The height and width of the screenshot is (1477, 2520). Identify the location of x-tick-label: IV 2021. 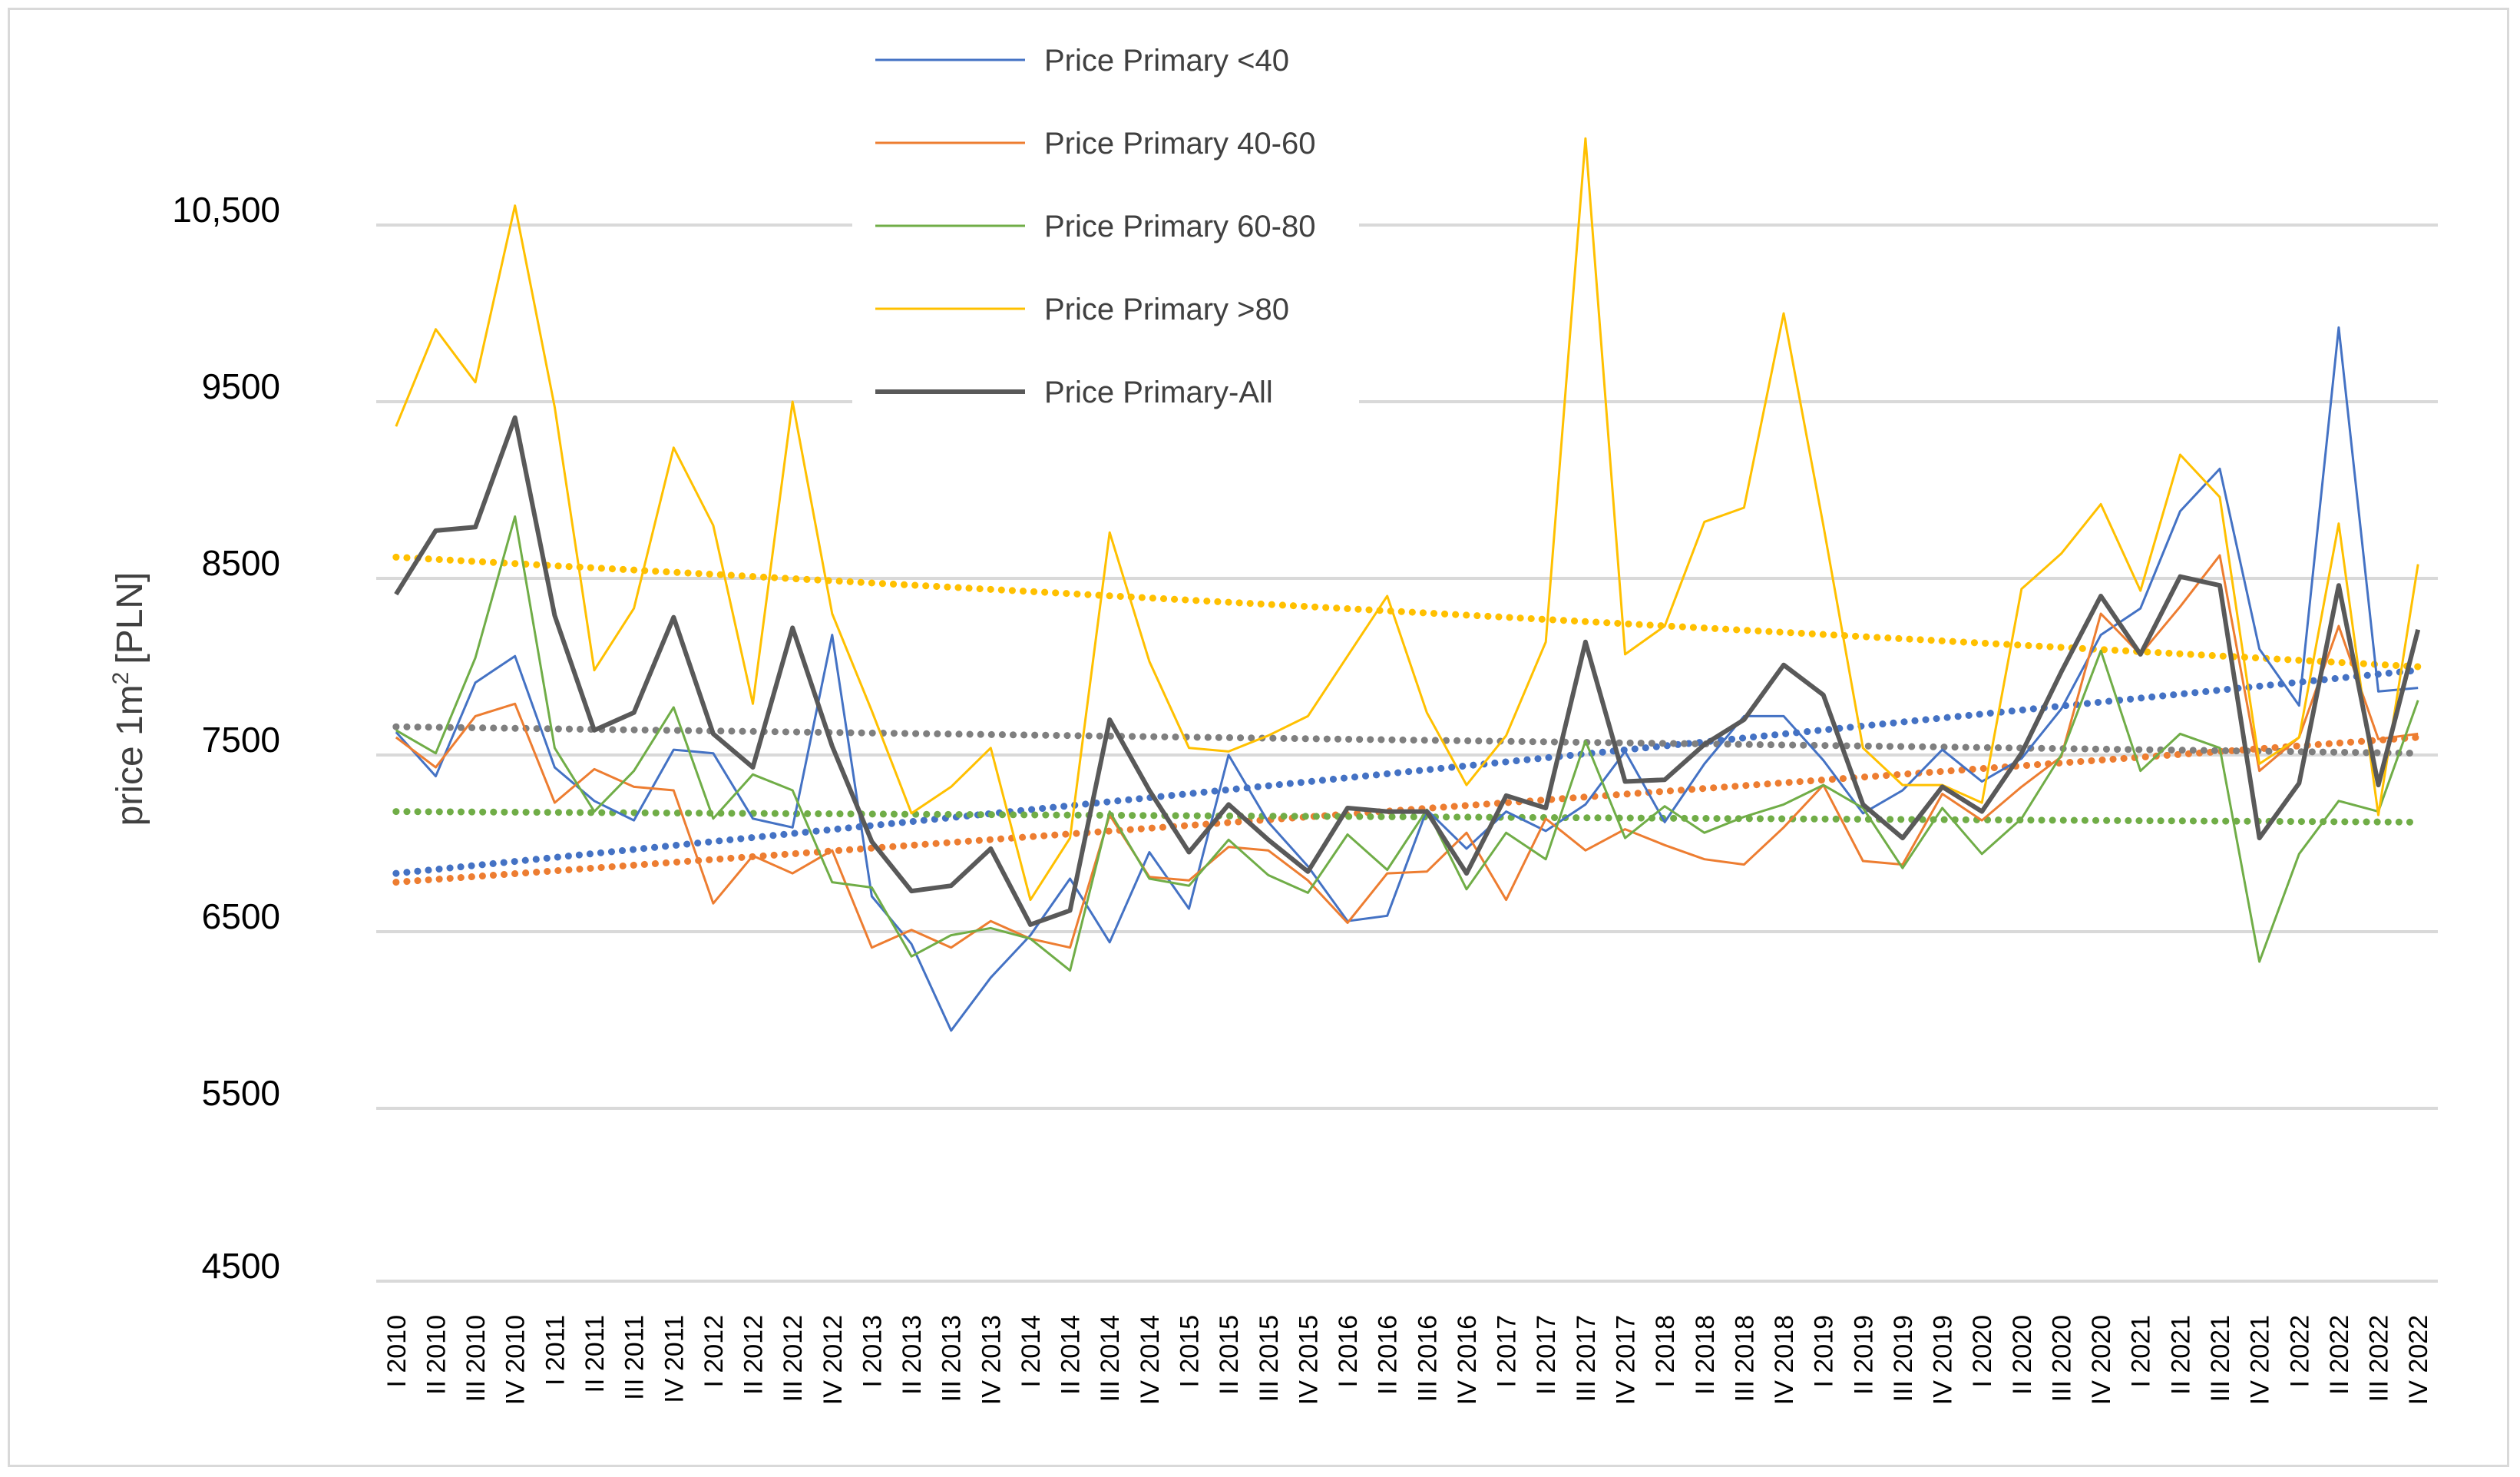
(2260, 1360).